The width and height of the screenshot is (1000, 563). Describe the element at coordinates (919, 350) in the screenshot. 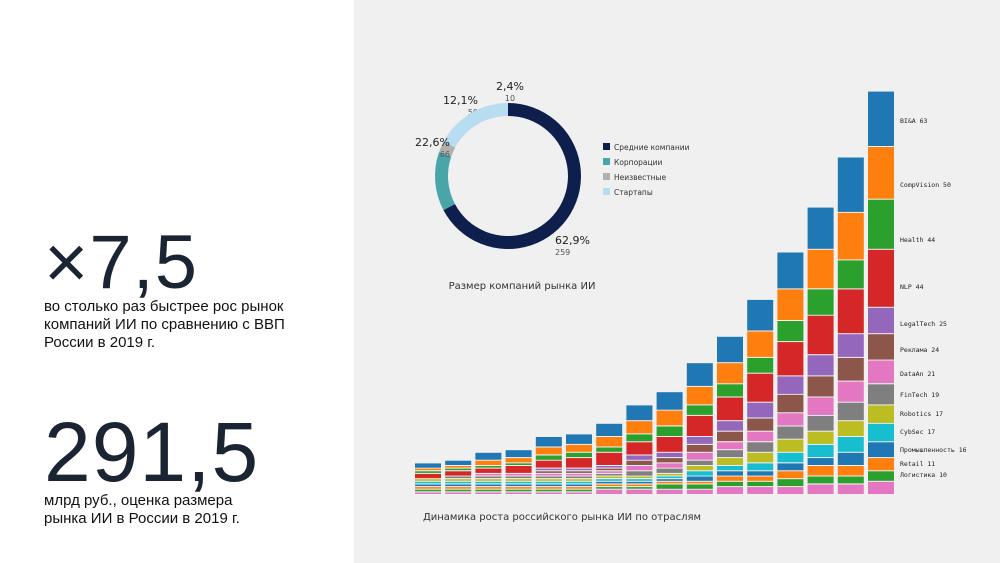

I see `series-label: Реклама 24` at that location.